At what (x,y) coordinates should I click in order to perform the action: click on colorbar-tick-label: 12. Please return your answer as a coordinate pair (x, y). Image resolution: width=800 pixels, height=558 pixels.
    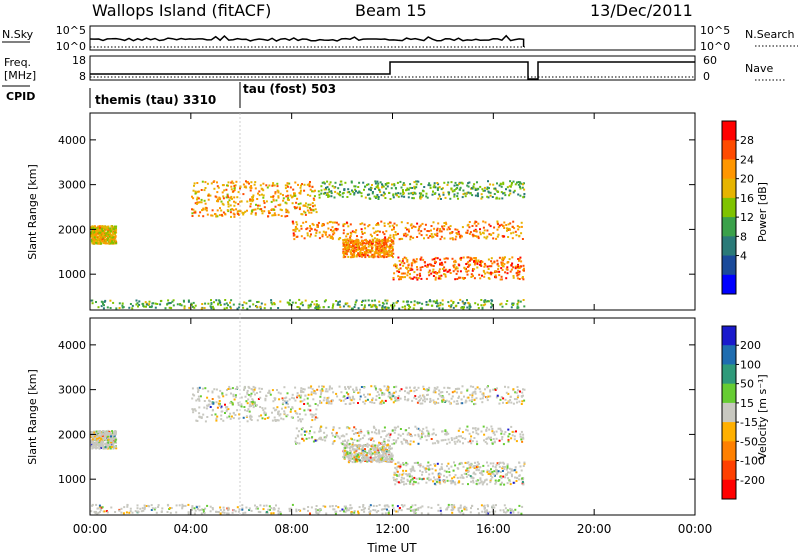
    Looking at the image, I should click on (747, 217).